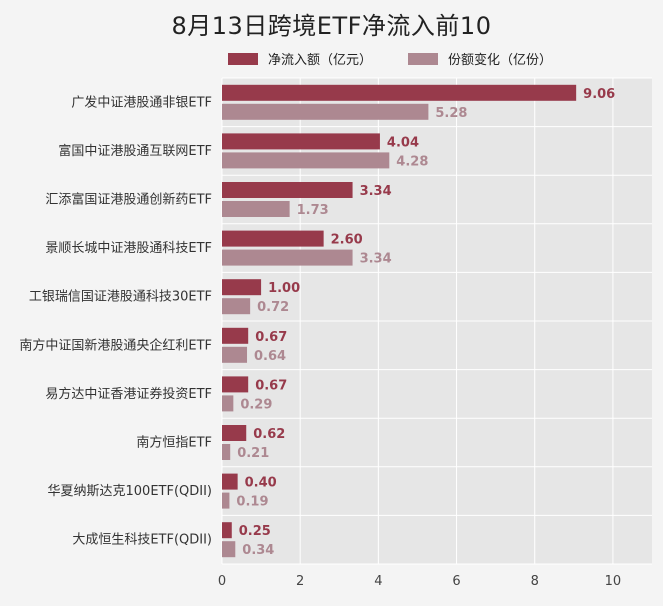 The height and width of the screenshot is (606, 663). Describe the element at coordinates (273, 307) in the screenshot. I see `data-label-share-change: 0.72` at that location.